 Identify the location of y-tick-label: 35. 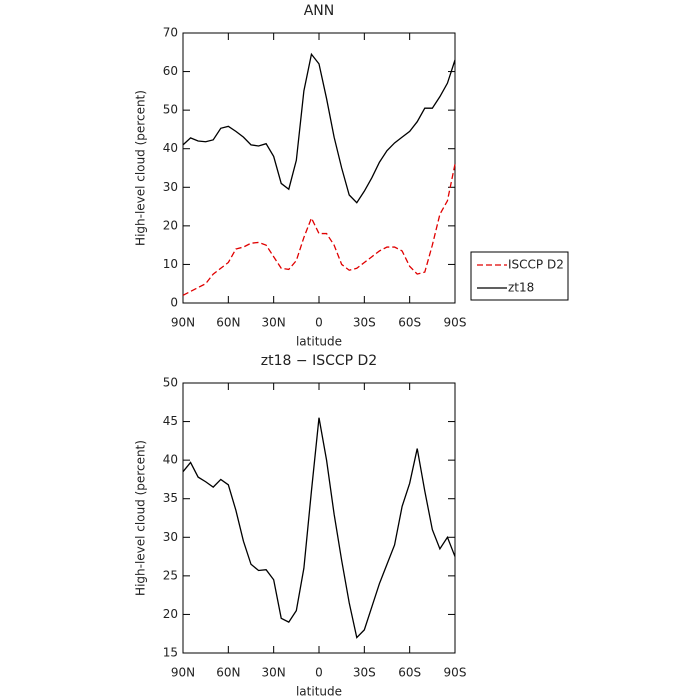
(170, 498).